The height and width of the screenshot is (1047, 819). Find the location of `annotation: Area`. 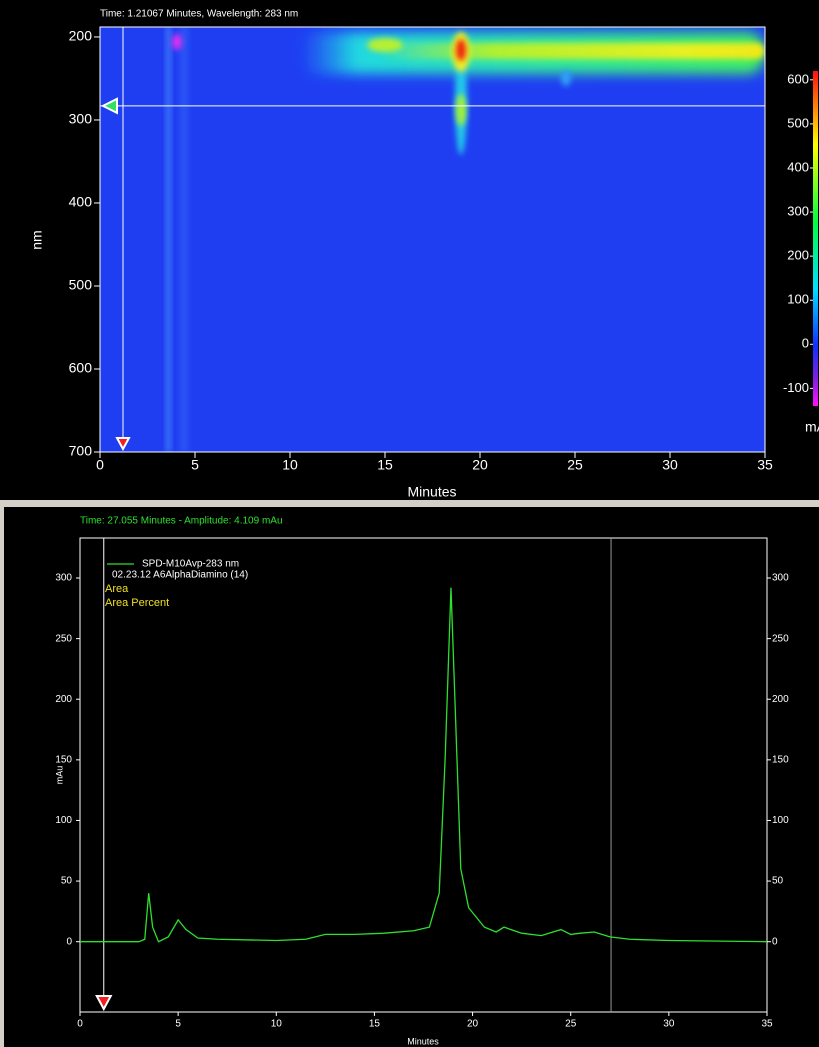

annotation: Area is located at coordinates (117, 589).